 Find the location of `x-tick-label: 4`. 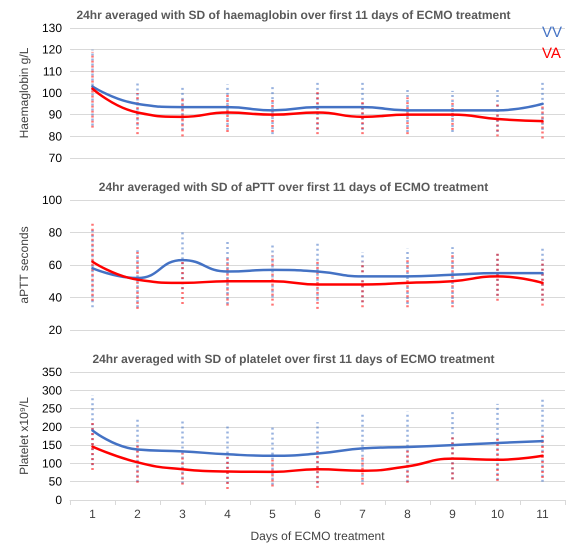

x-tick-label: 4 is located at coordinates (228, 514).